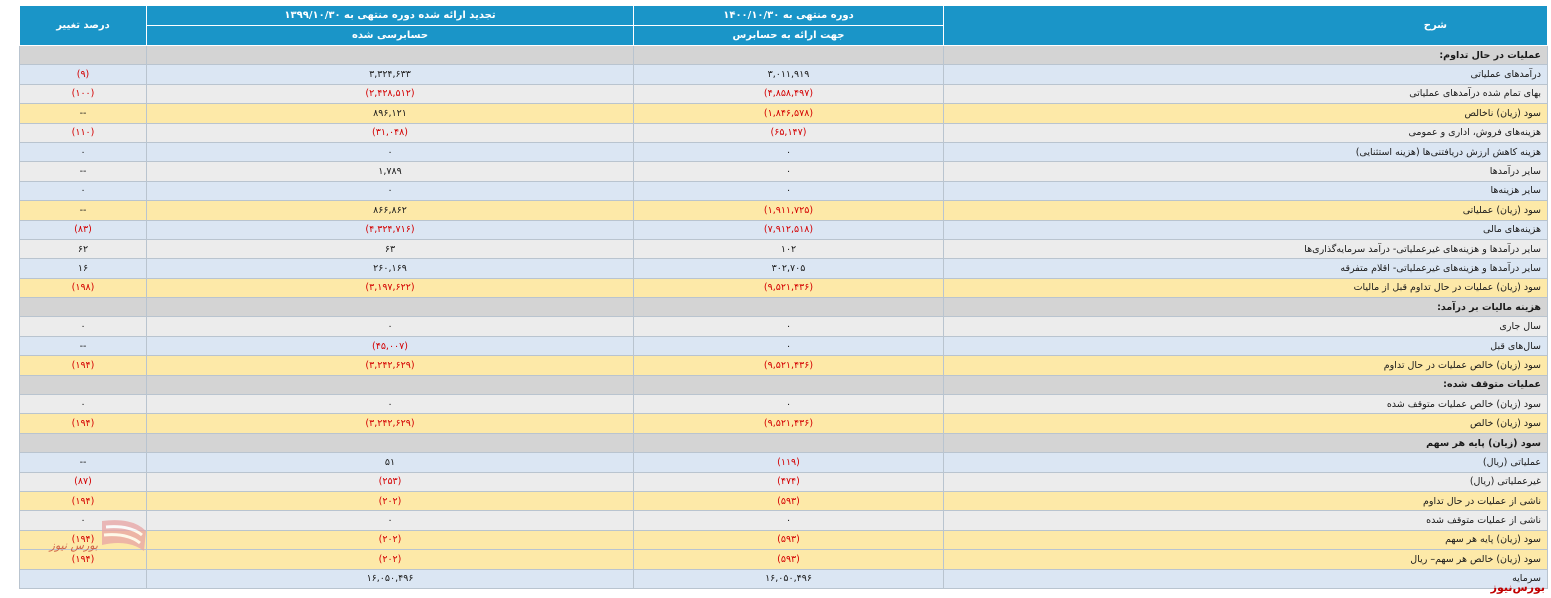  I want to click on cell-percent-change: (۸۷), so click(83, 481).